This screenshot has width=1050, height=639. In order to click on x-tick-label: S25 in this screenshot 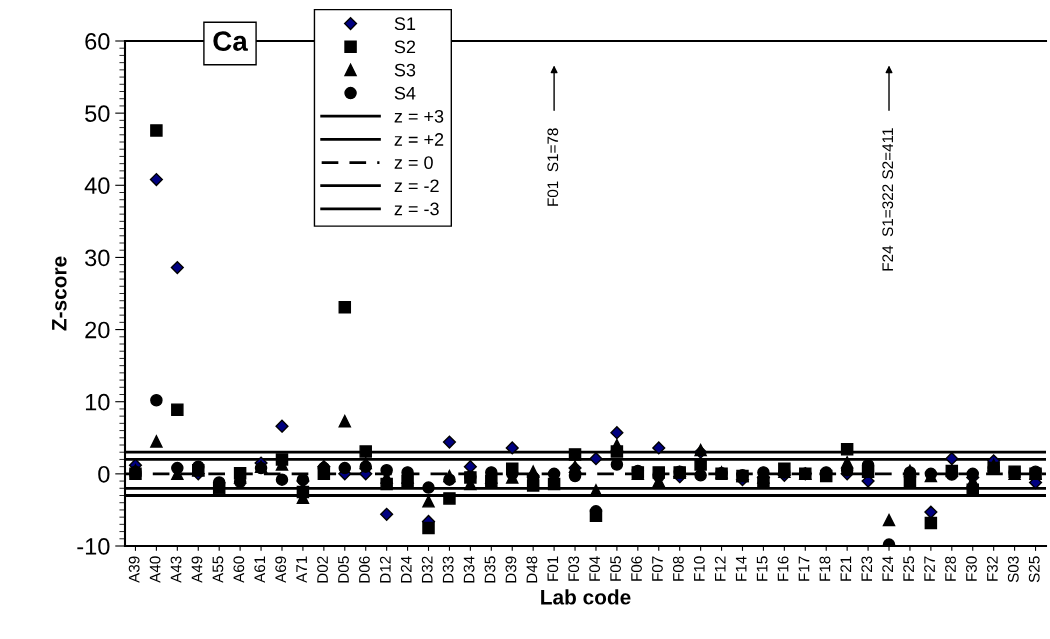, I will do `click(1034, 569)`.